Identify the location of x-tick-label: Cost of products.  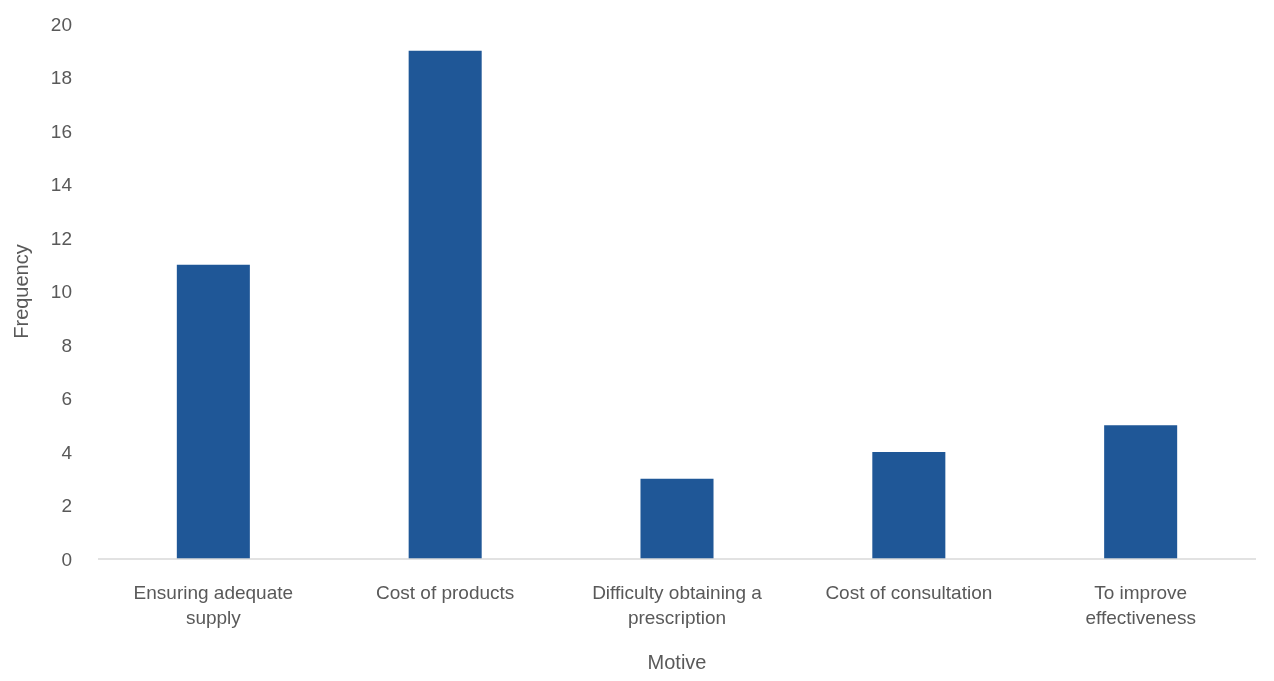
(445, 592).